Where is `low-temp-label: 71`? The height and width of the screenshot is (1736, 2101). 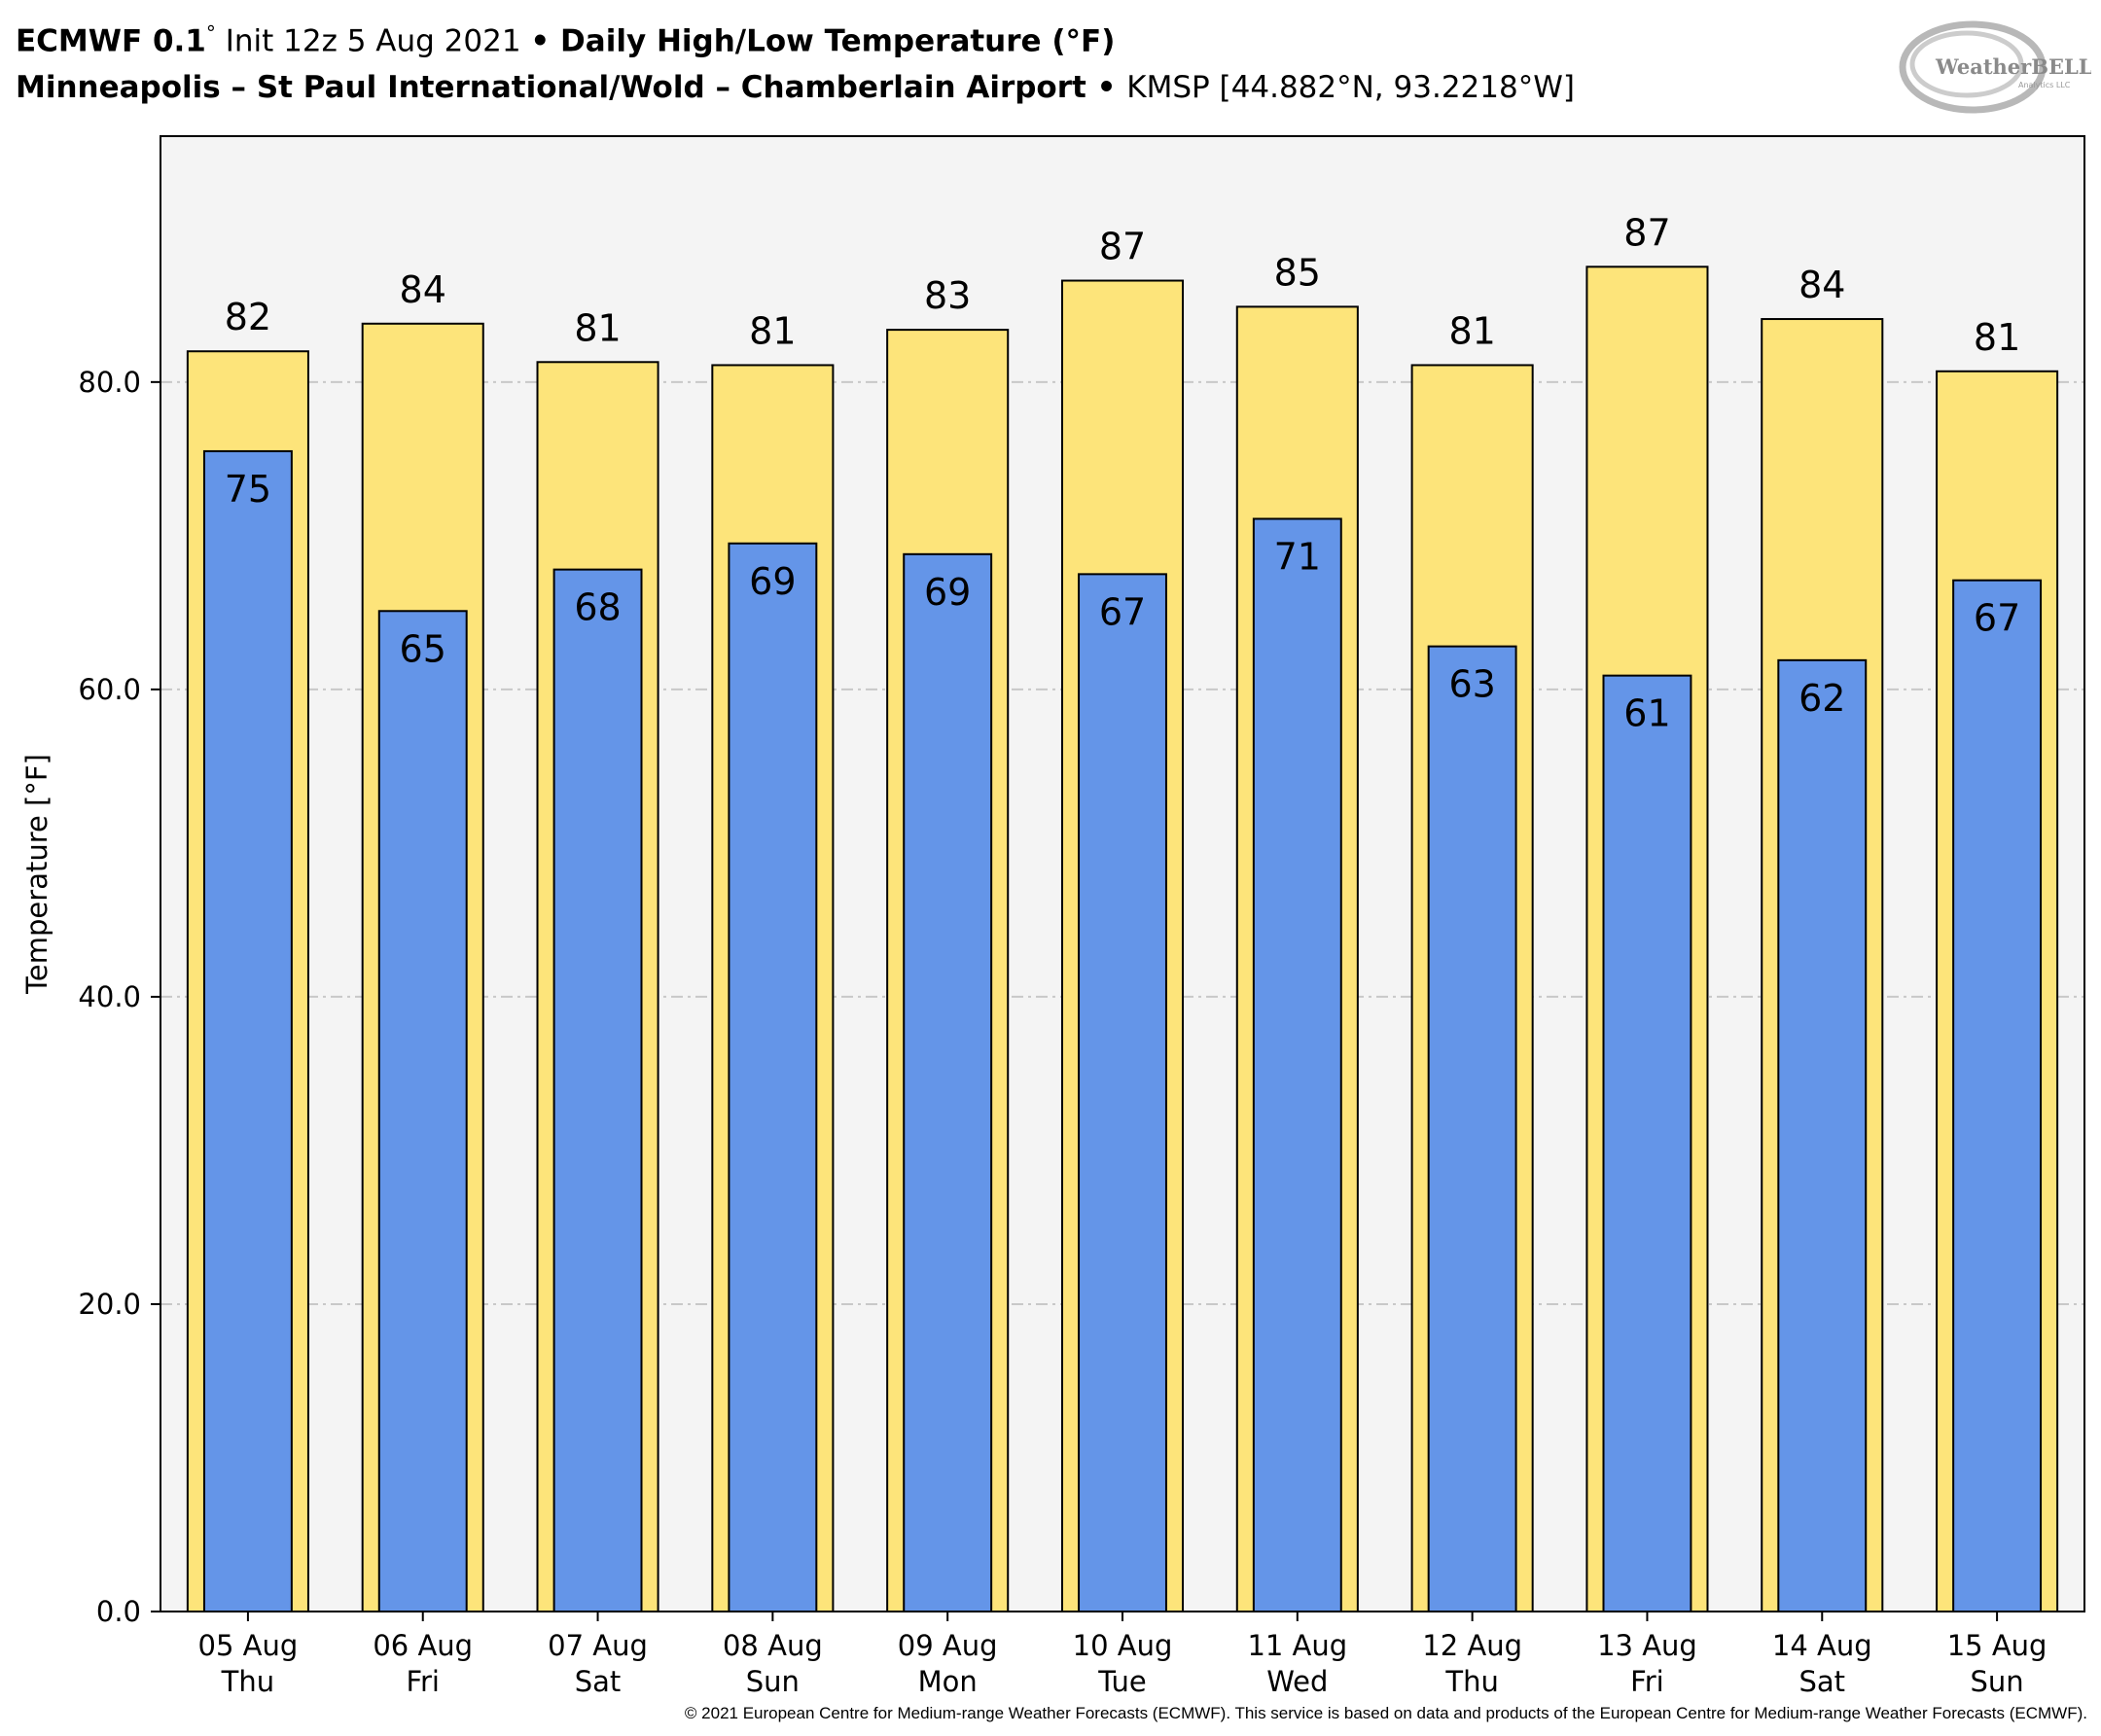 low-temp-label: 71 is located at coordinates (1298, 557).